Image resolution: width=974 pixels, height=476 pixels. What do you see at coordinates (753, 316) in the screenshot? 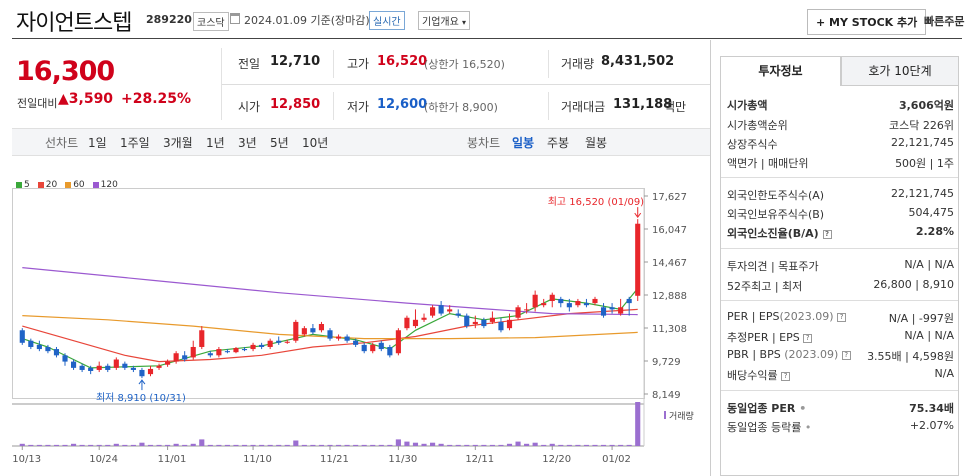
I see `per-label: PER | EPS` at bounding box center [753, 316].